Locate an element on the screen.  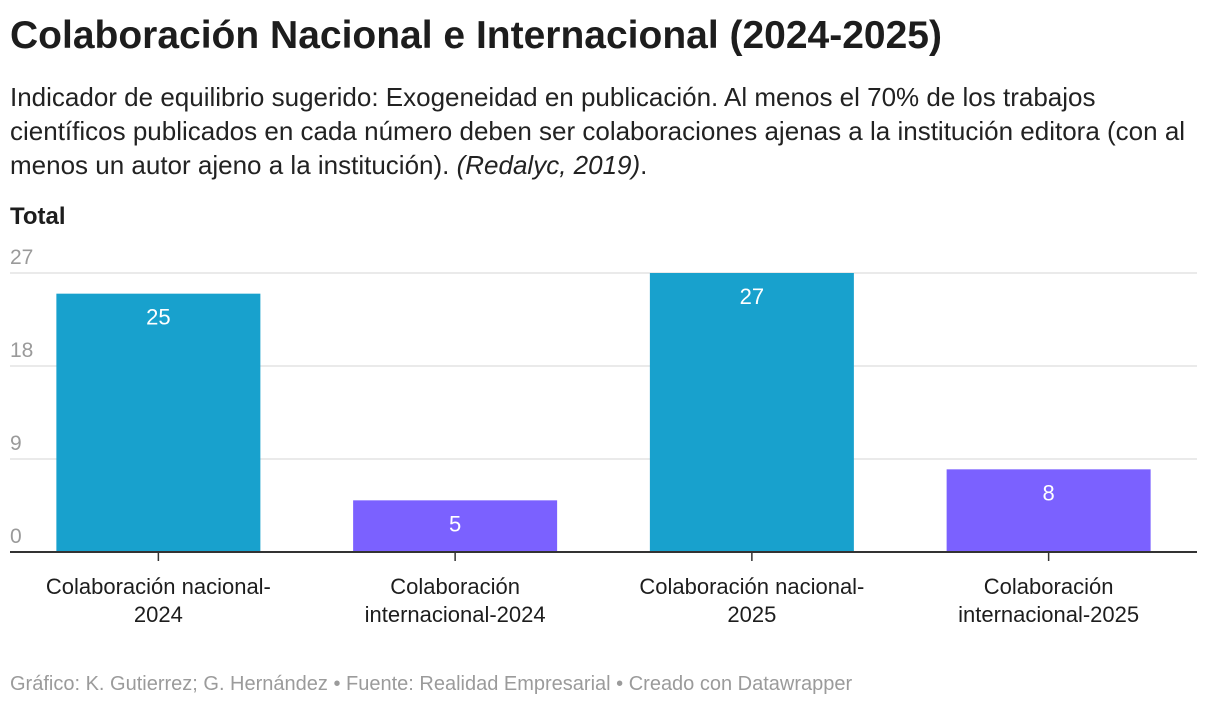
y-tick-label: 0 is located at coordinates (16, 536).